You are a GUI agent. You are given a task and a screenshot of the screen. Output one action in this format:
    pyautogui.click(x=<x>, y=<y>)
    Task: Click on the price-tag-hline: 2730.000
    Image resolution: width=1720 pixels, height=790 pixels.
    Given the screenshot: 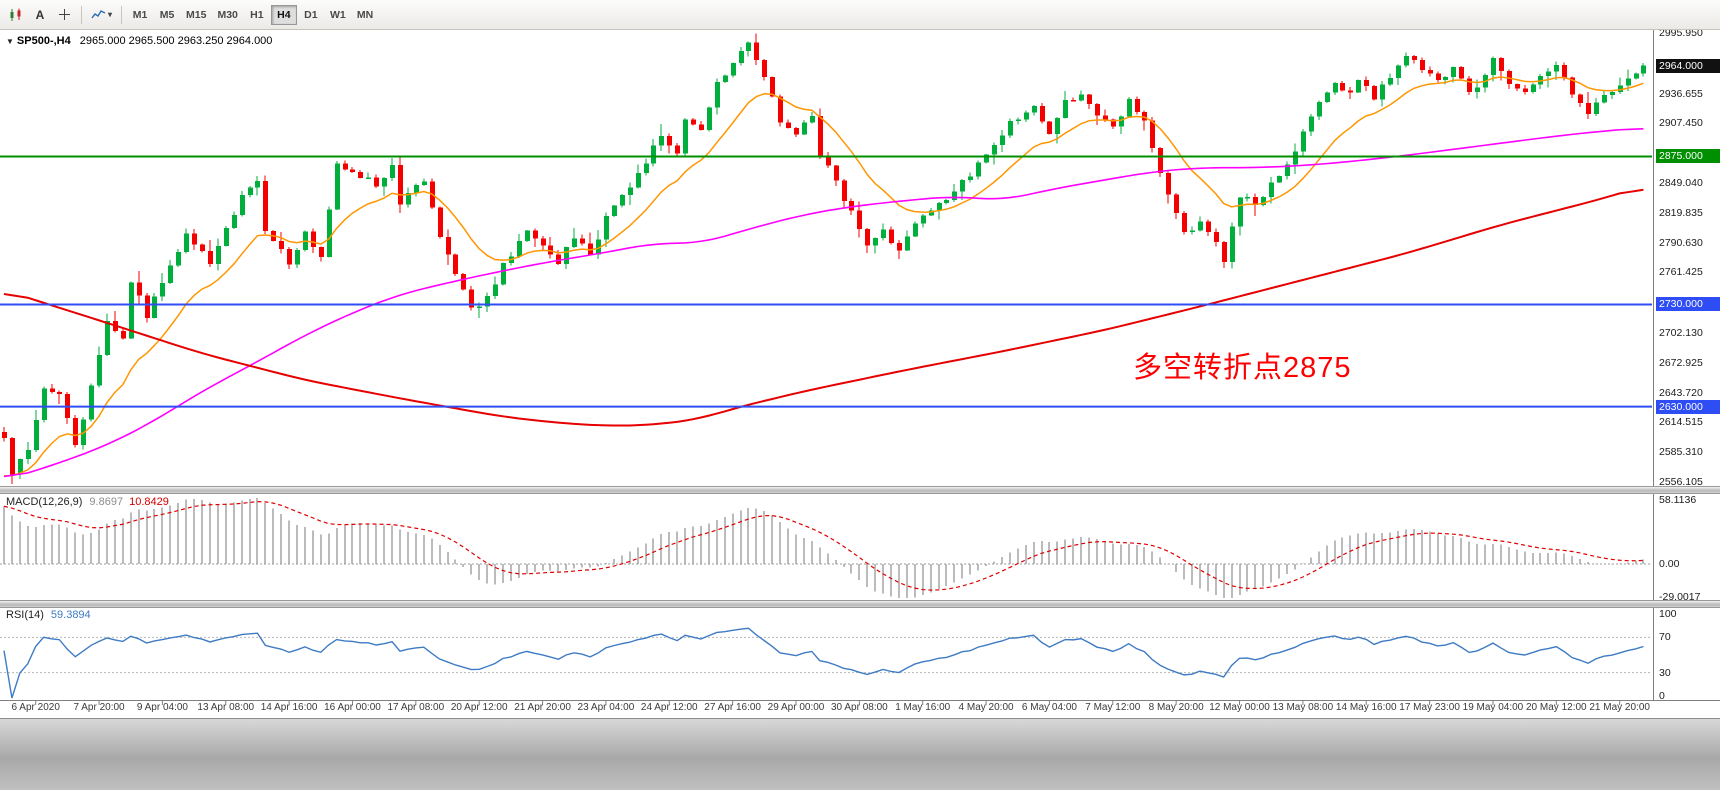 What is the action you would take?
    pyautogui.click(x=1688, y=304)
    